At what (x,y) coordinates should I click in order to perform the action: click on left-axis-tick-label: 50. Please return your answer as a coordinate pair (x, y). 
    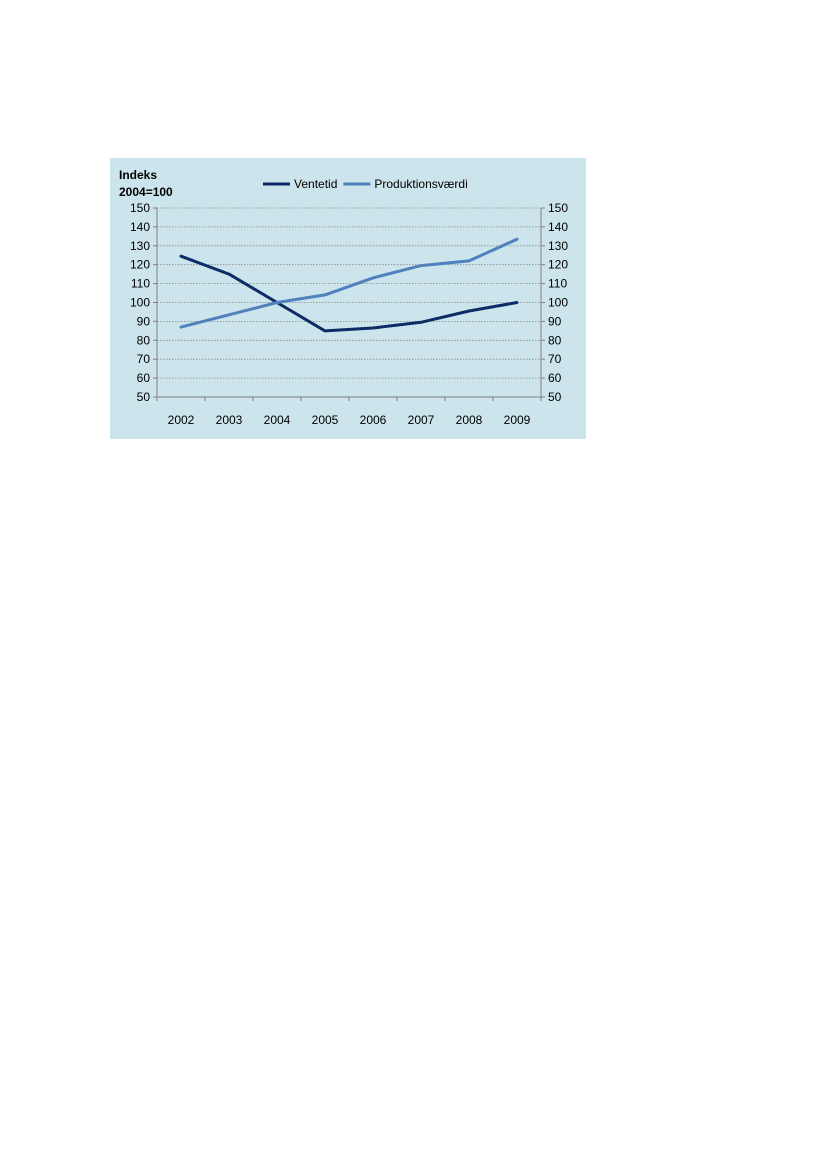
    Looking at the image, I should click on (144, 397).